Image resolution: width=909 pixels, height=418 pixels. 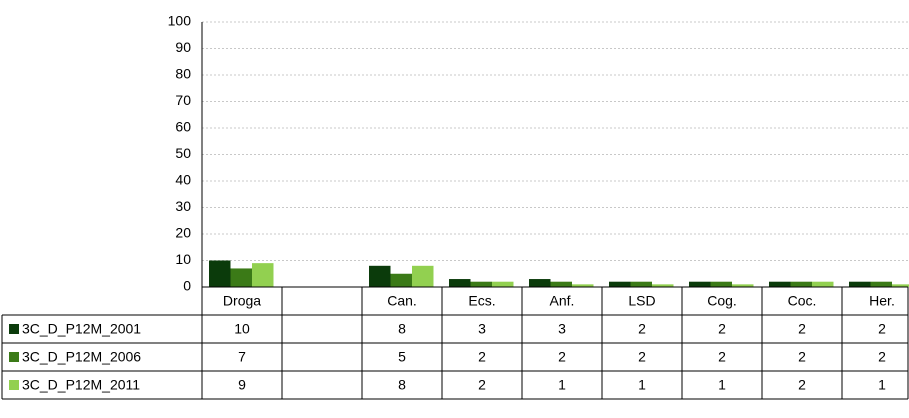 What do you see at coordinates (402, 301) in the screenshot?
I see `x-tick-label: Can.` at bounding box center [402, 301].